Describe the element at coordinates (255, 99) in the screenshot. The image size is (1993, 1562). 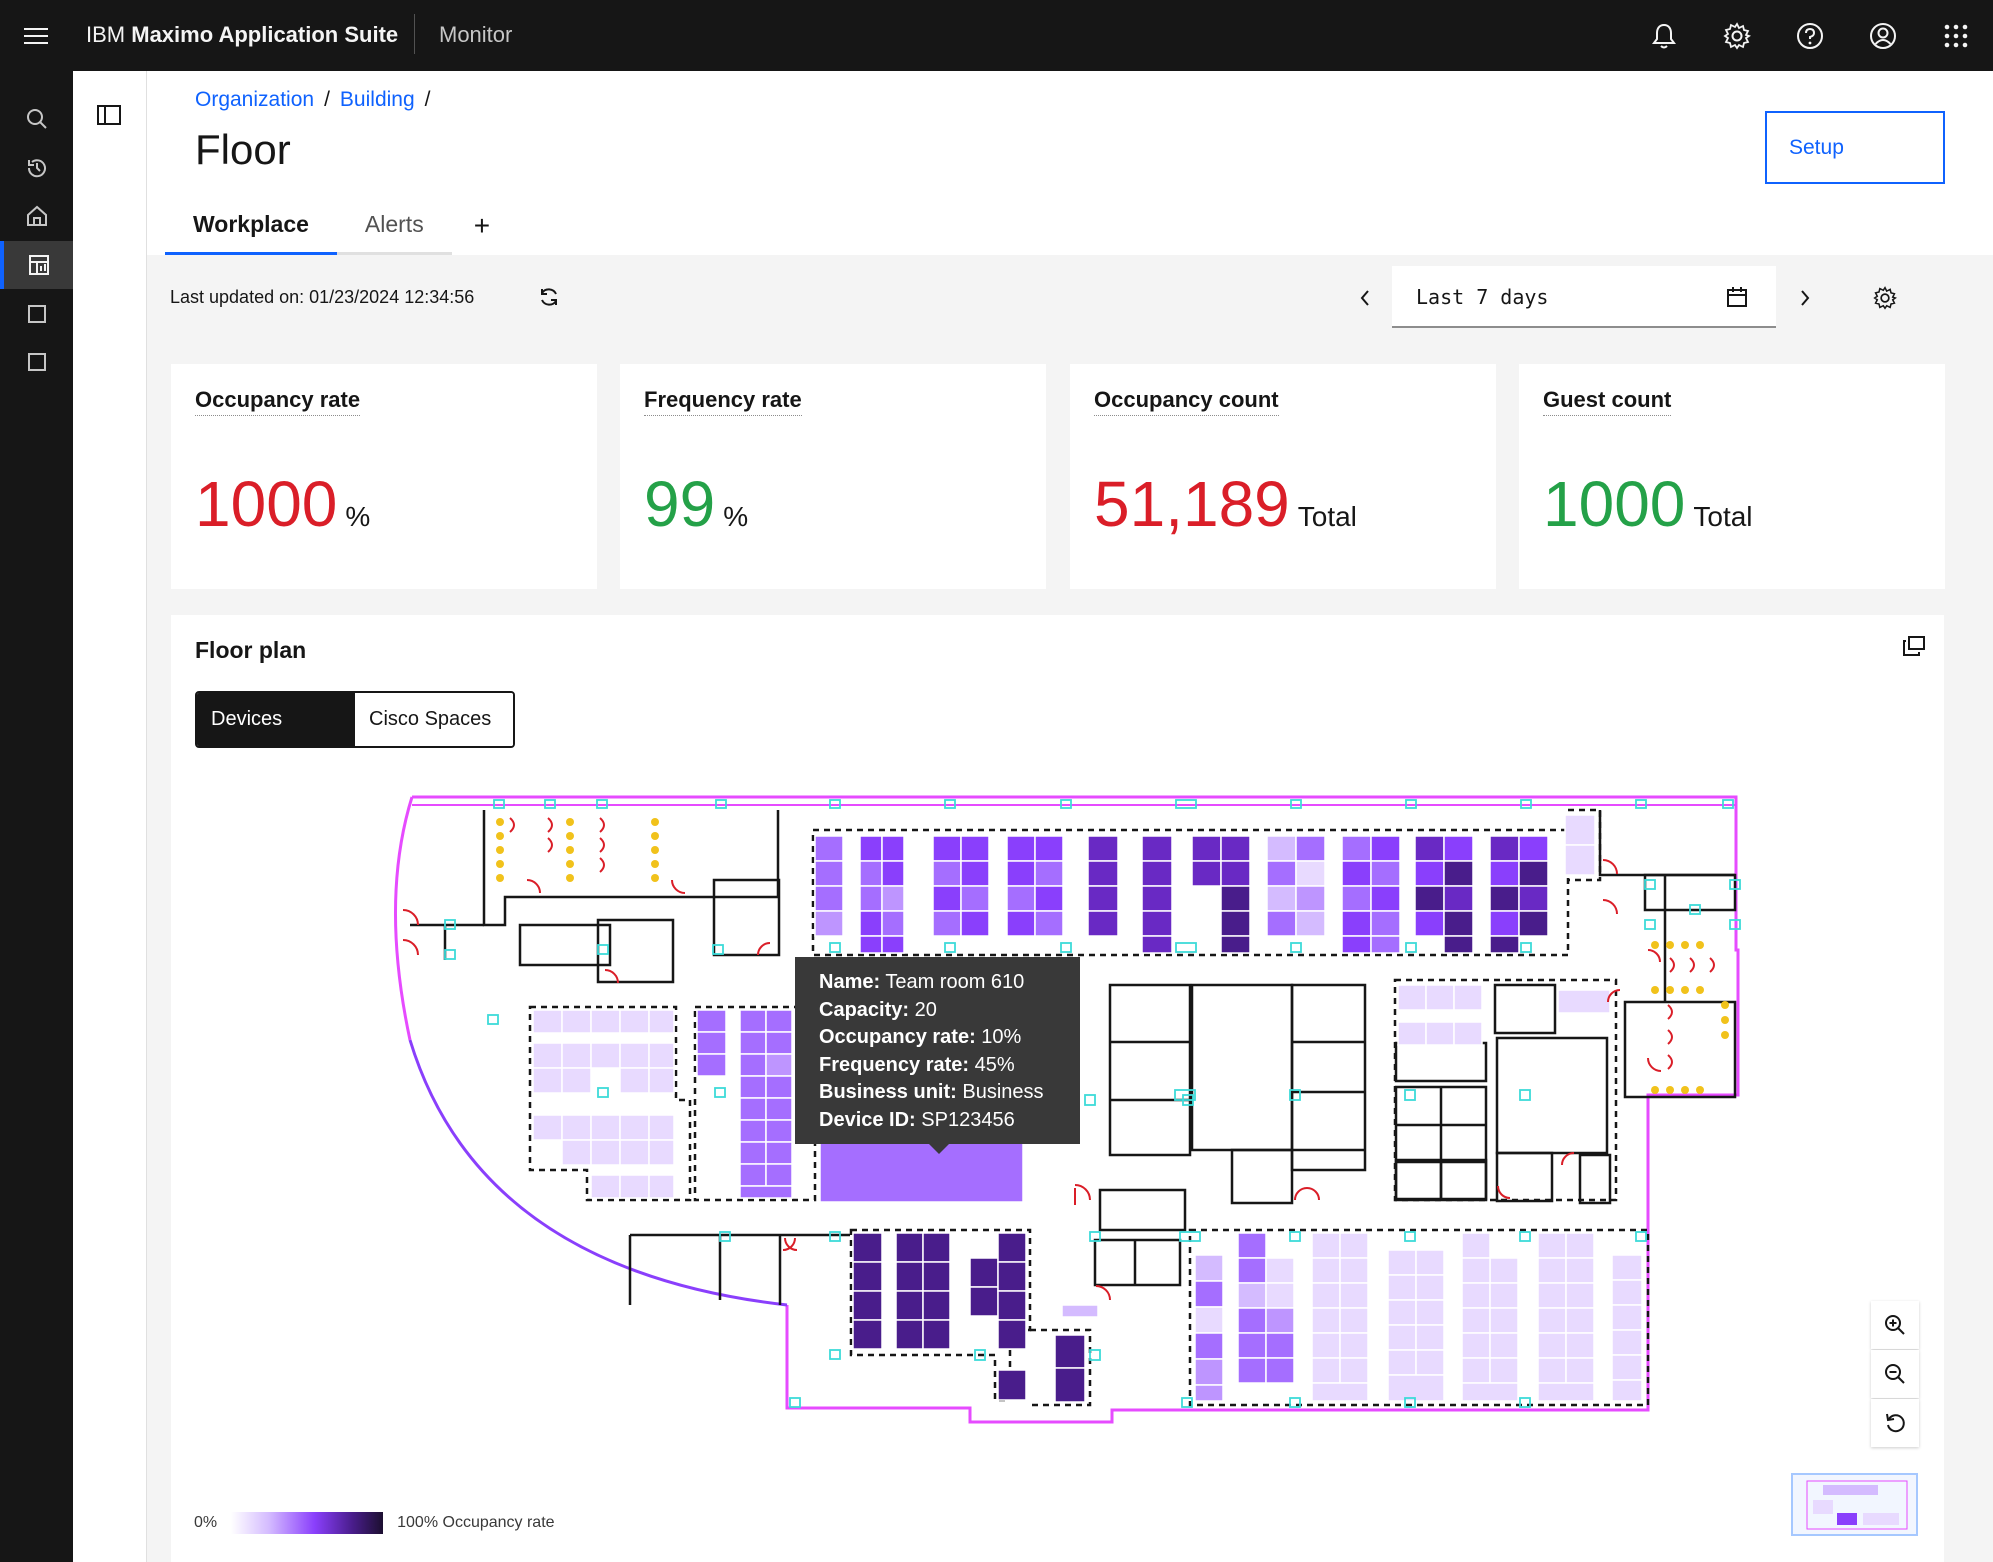
I see `breadcrumb-organization: Organization` at that location.